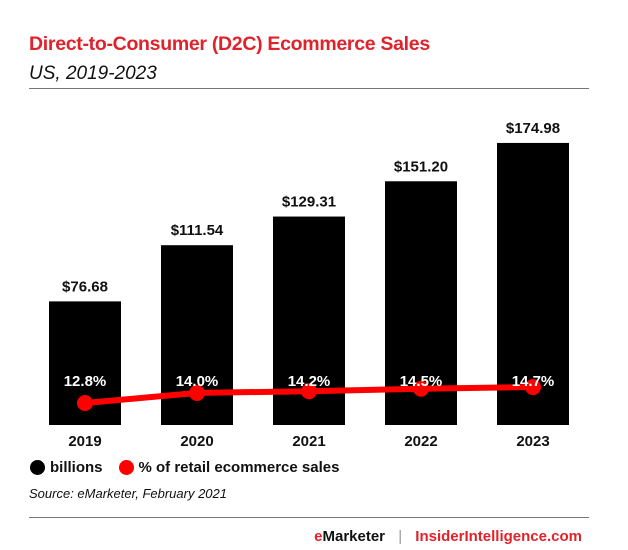 This screenshot has height=550, width=628. Describe the element at coordinates (93, 73) in the screenshot. I see `chart-subtitle: US, 2019-2023` at that location.